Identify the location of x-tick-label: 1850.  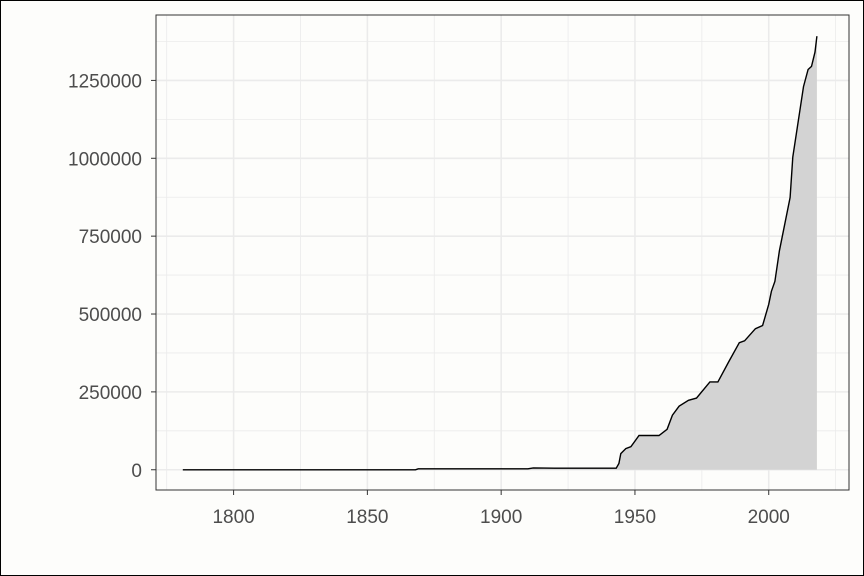
(367, 517).